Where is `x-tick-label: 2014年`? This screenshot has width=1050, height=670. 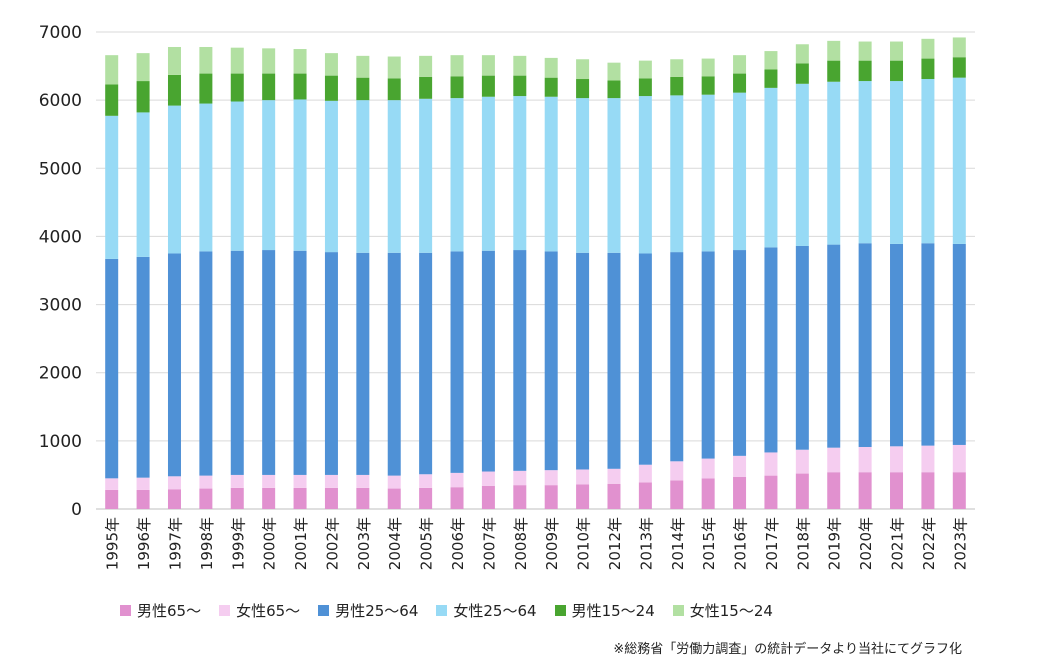 x-tick-label: 2014年 is located at coordinates (678, 543).